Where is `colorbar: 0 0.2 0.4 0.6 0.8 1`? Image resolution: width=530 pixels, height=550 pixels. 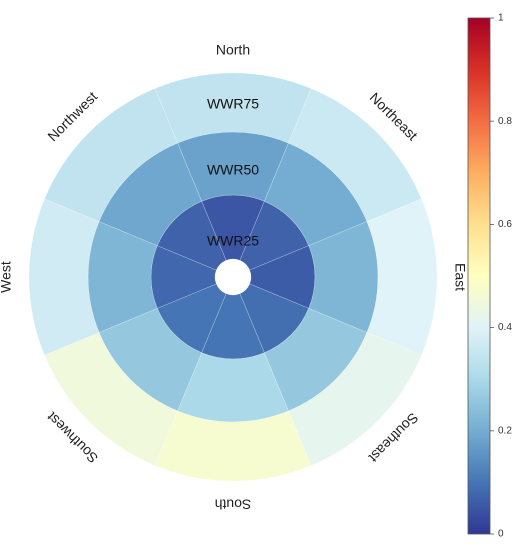 colorbar: 0 0.2 0.4 0.6 0.8 1 is located at coordinates (489, 276).